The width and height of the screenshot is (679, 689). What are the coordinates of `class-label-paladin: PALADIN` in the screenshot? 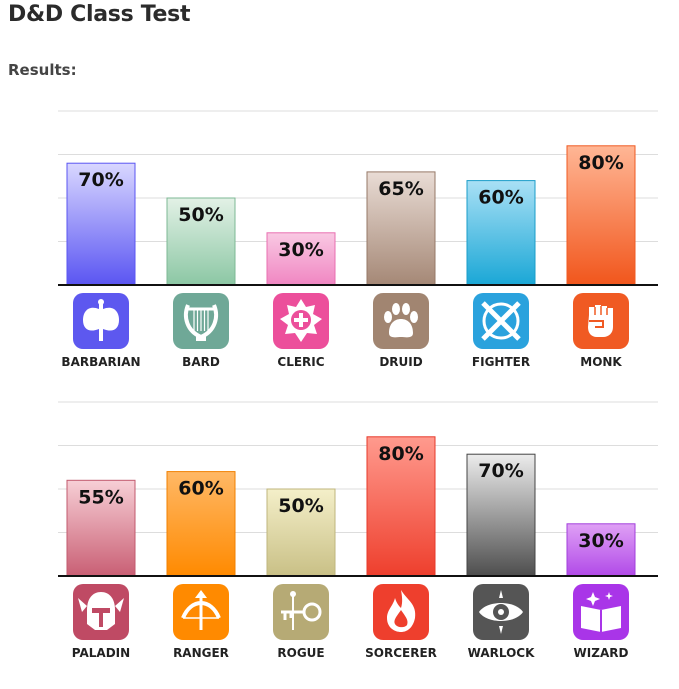 It's located at (101, 653).